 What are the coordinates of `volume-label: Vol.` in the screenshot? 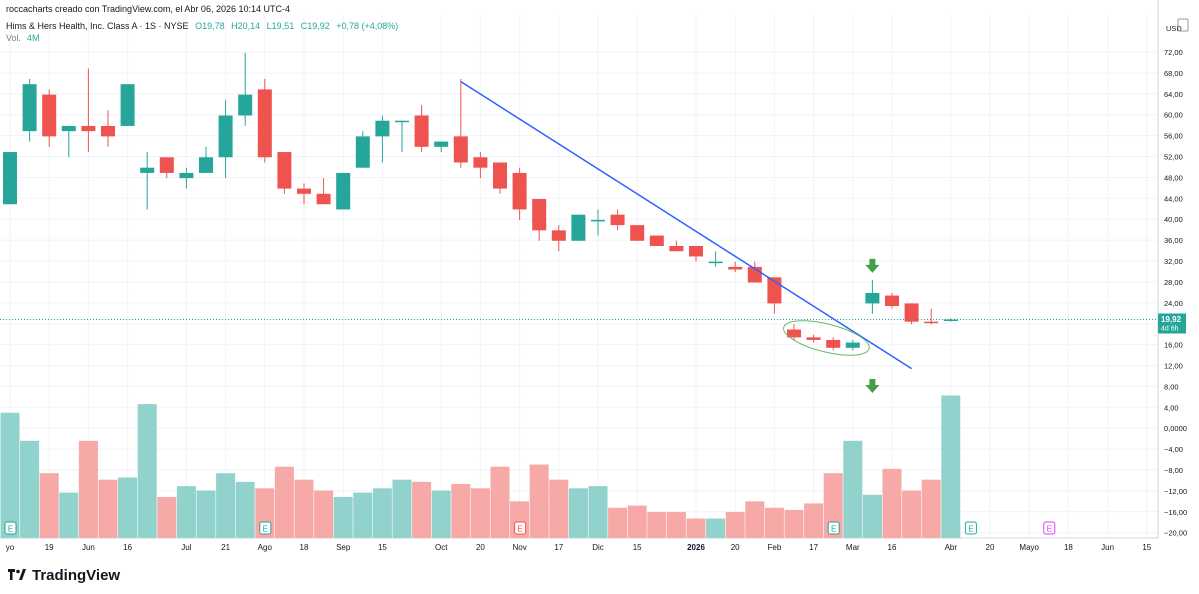 It's located at (14, 38).